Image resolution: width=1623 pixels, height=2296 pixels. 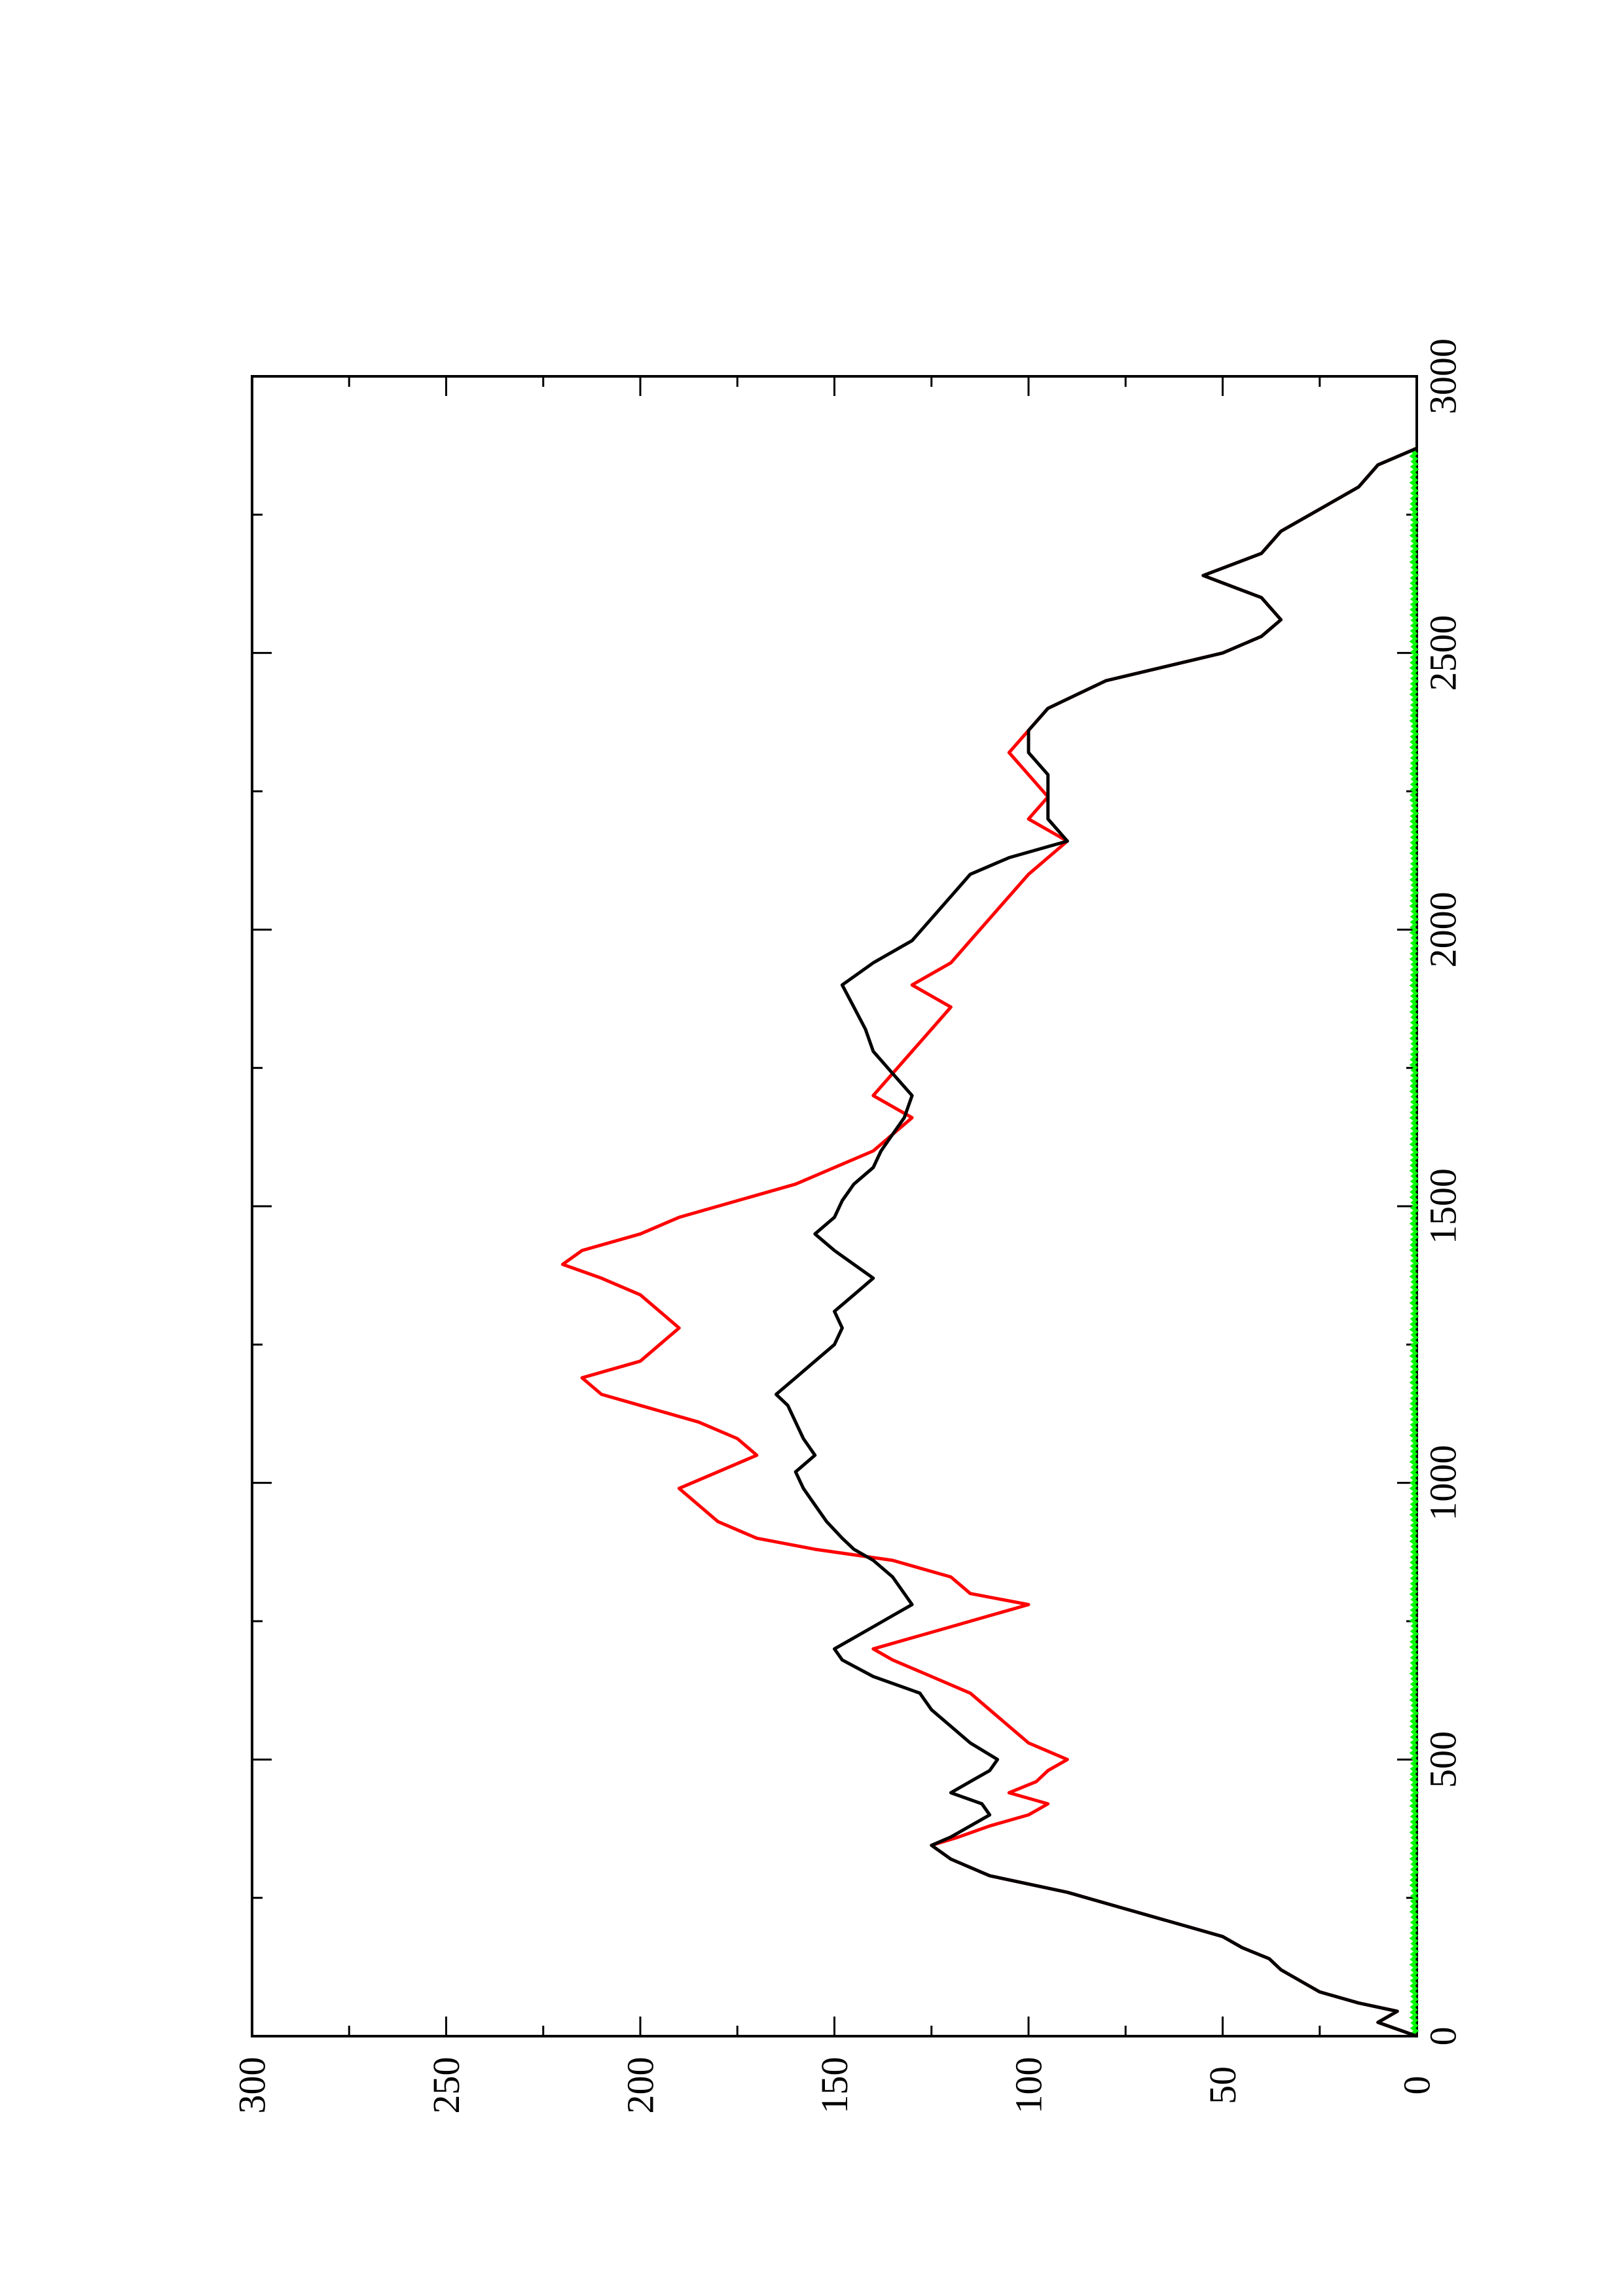 What do you see at coordinates (252, 2085) in the screenshot?
I see `y-tick-label: 300` at bounding box center [252, 2085].